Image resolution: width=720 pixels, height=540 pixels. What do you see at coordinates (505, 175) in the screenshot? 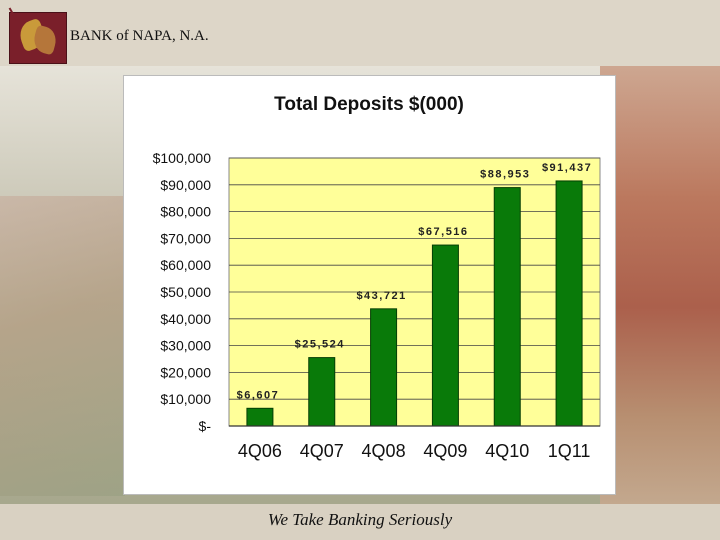
I see `data-label: $88,953` at bounding box center [505, 175].